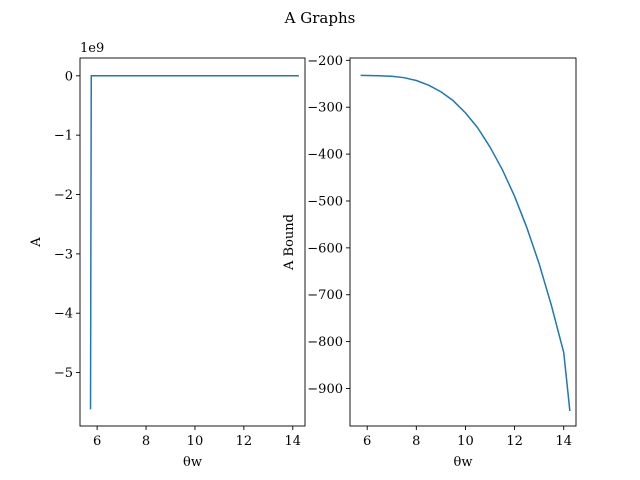 The height and width of the screenshot is (480, 640). What do you see at coordinates (63, 136) in the screenshot?
I see `y-tick-label: −1` at bounding box center [63, 136].